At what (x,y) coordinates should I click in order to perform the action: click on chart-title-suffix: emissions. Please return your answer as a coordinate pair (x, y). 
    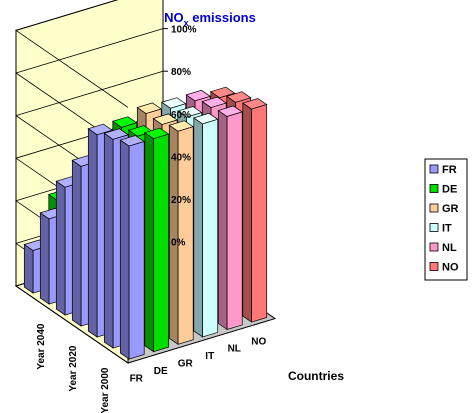
    Looking at the image, I should click on (222, 17).